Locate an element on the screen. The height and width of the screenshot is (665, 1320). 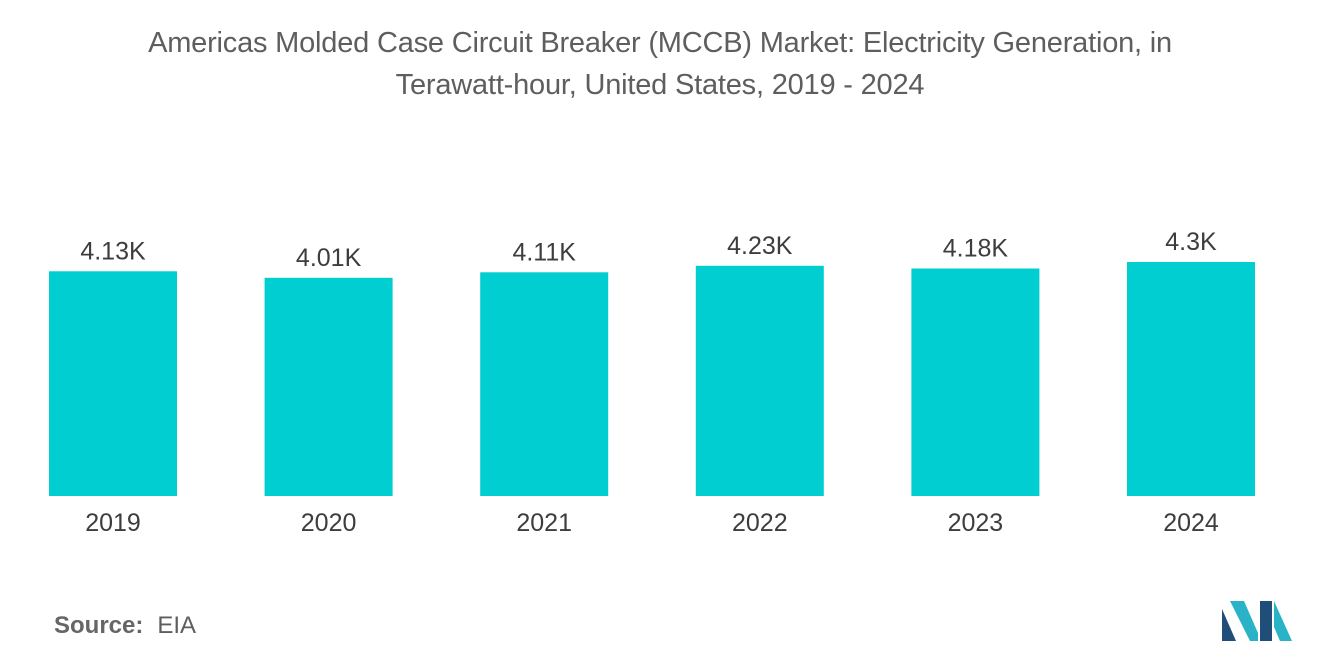
bar-2023 is located at coordinates (975, 382).